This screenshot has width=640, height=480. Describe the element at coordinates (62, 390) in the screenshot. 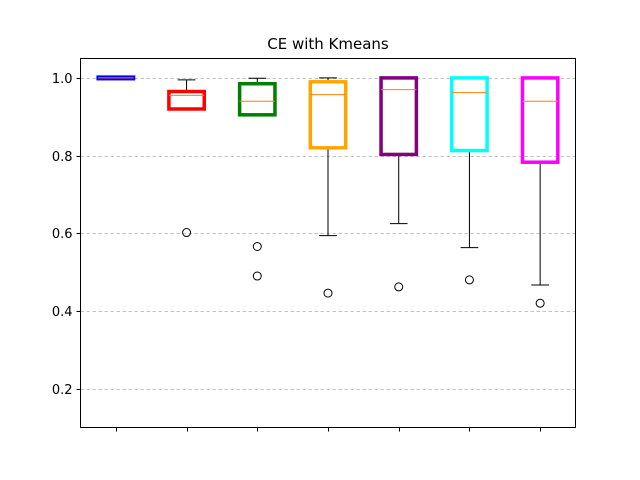

I see `y-tick-label: 0.2` at that location.